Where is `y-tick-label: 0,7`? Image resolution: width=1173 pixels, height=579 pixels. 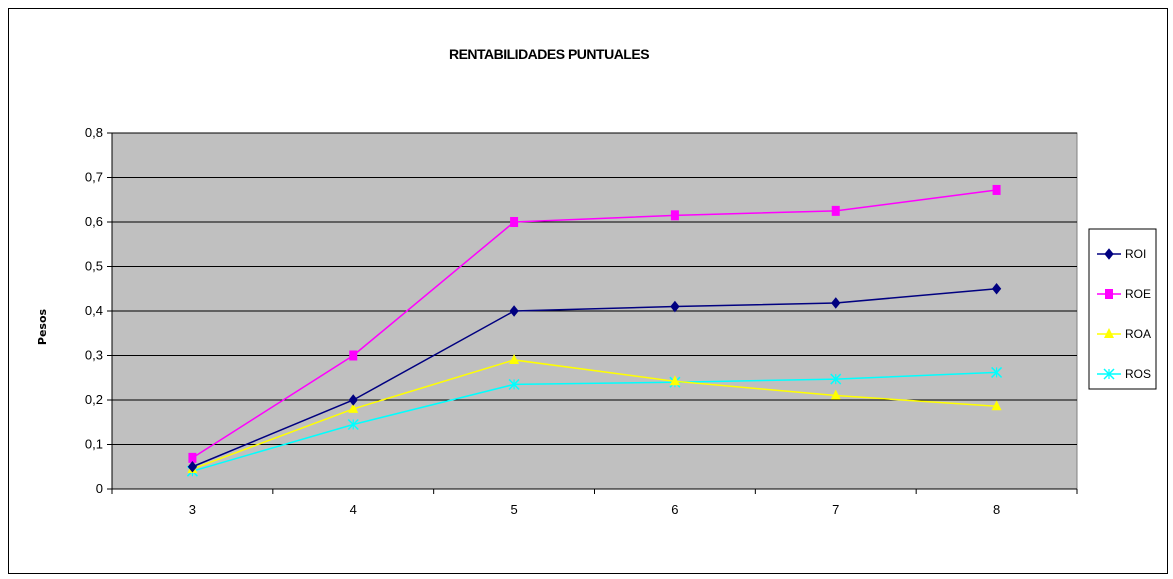
y-tick-label: 0,7 is located at coordinates (94, 177).